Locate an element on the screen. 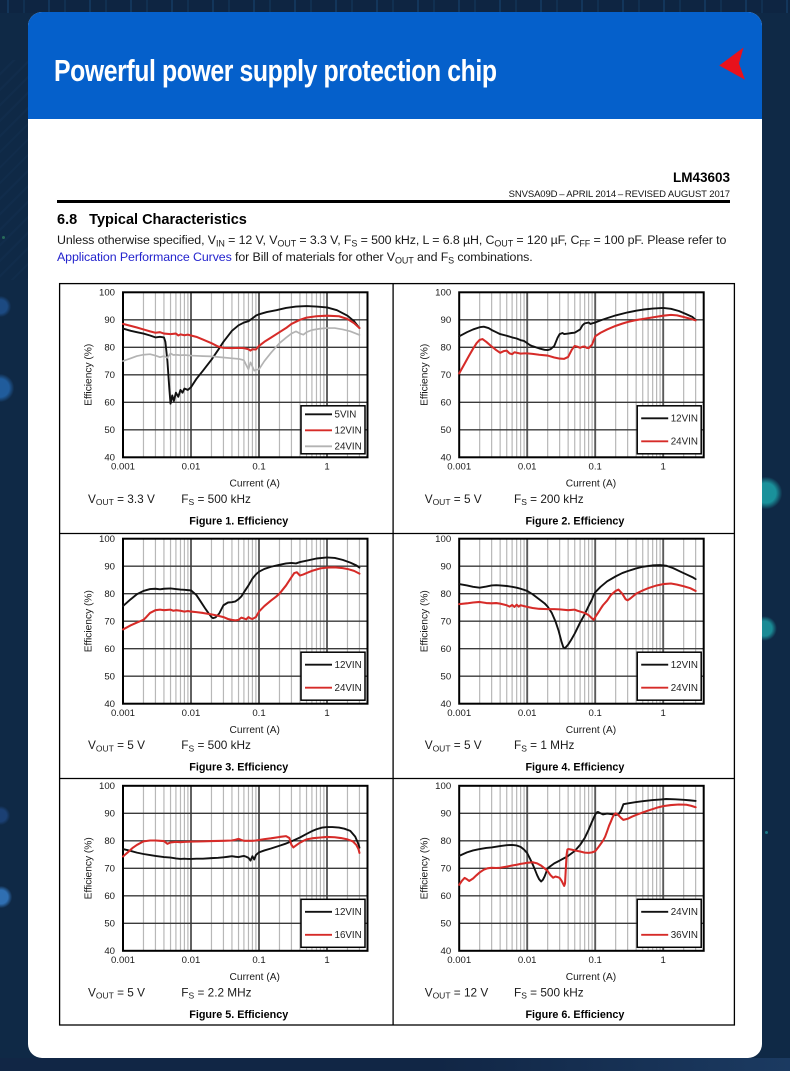  svg-text: Figure 3. Efficiency is located at coordinates (238, 768).